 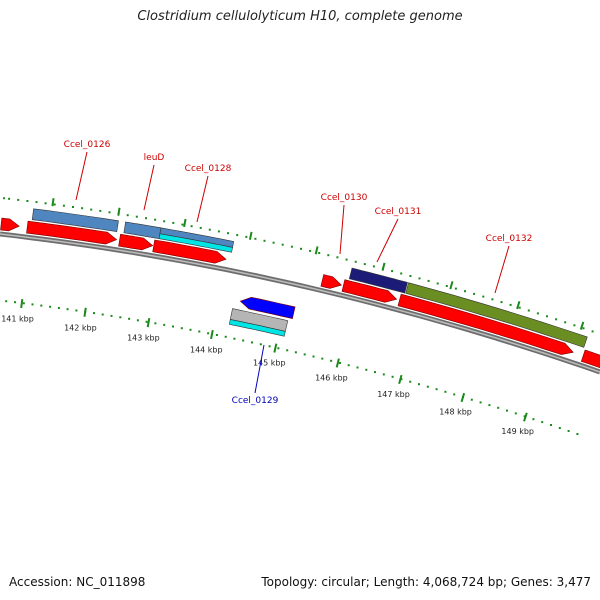 What do you see at coordinates (255, 401) in the screenshot?
I see `gene-label: Ccel_0129` at bounding box center [255, 401].